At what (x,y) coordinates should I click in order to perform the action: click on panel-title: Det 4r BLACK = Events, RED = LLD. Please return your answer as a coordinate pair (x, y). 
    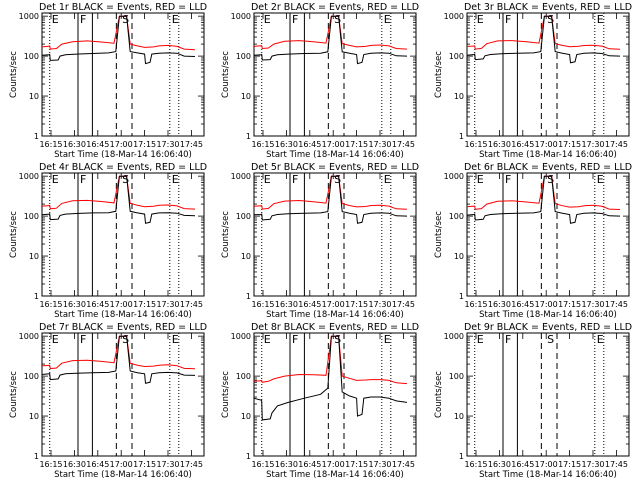
    Looking at the image, I should click on (123, 167).